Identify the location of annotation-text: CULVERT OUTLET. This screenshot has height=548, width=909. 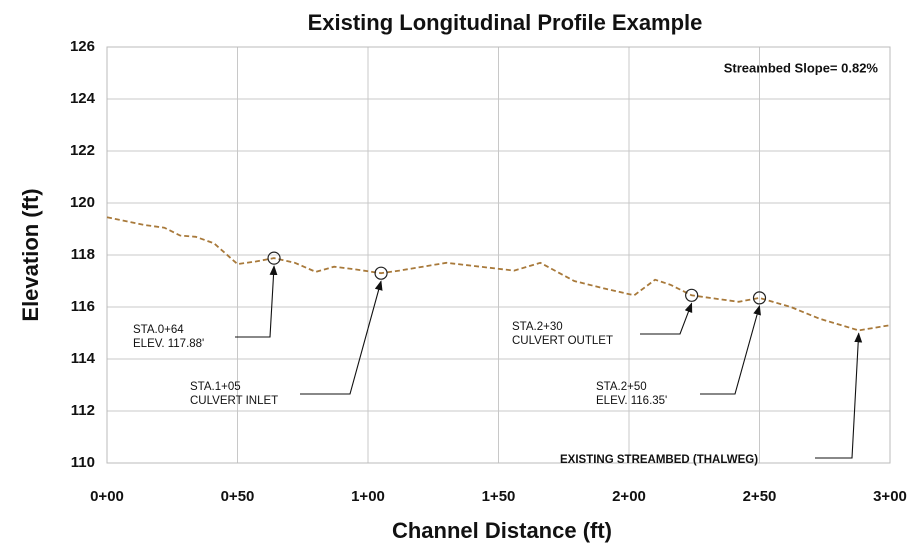
(562, 341).